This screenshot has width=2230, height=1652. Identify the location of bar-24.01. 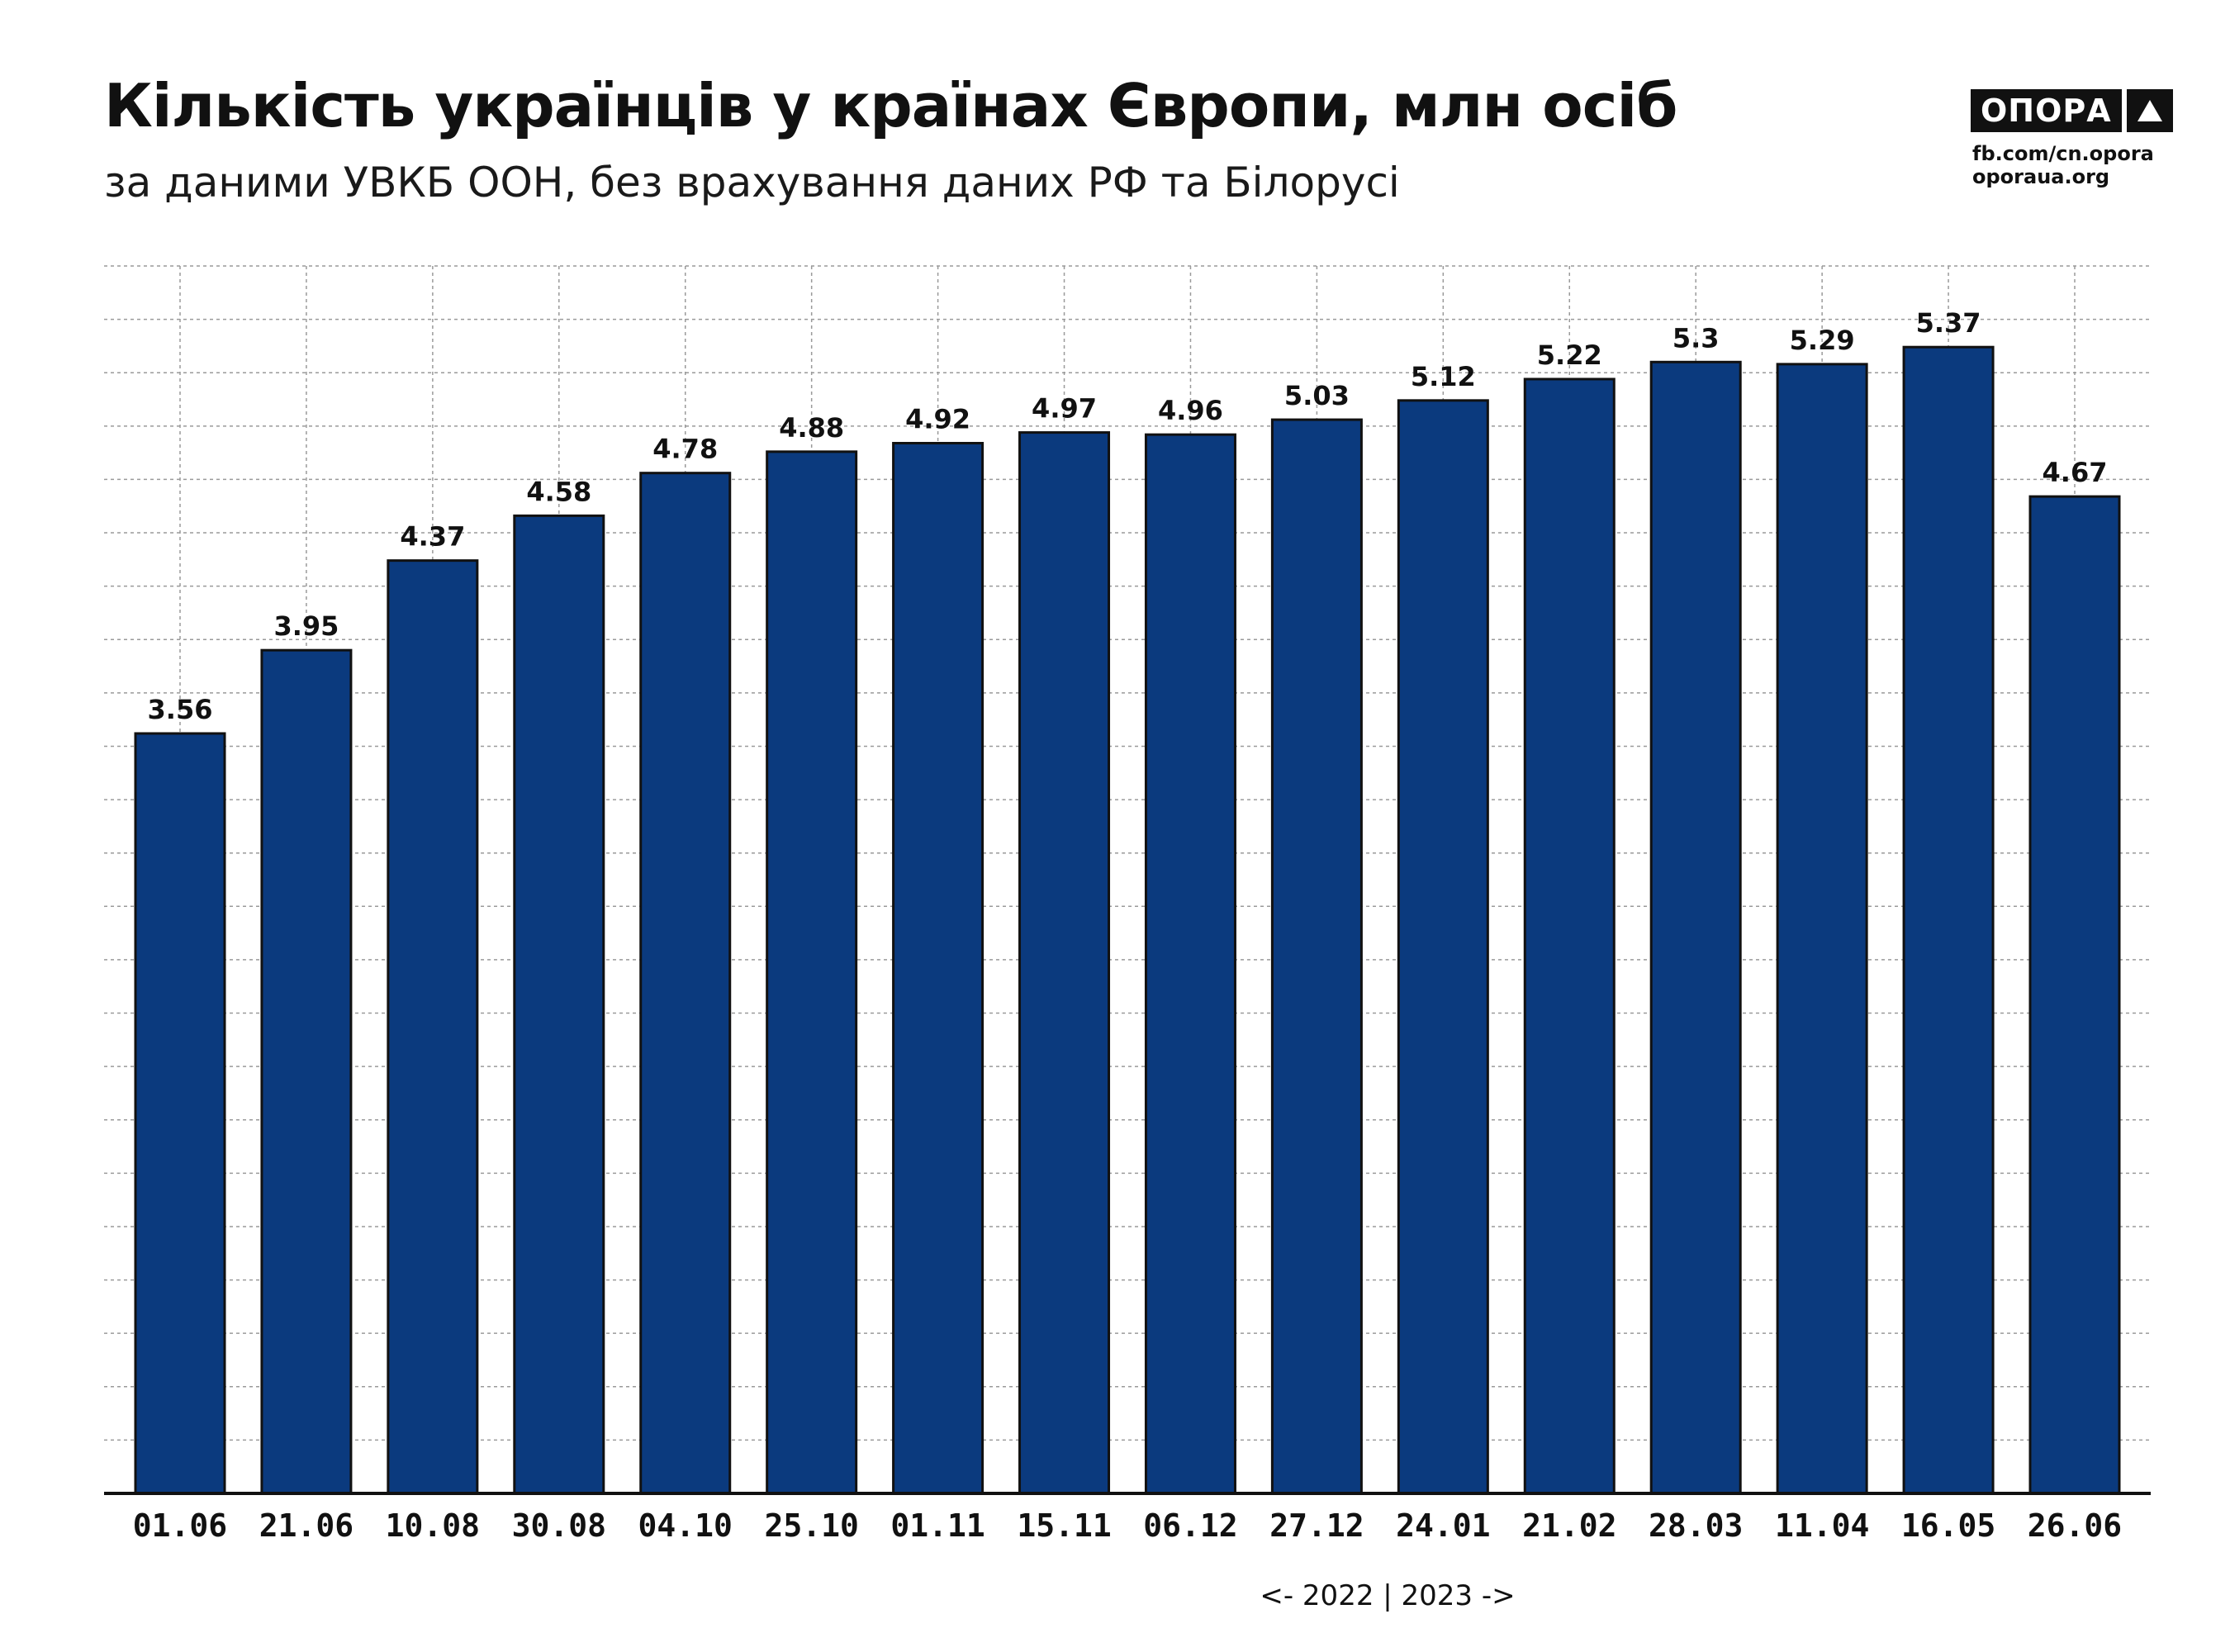
(1443, 947).